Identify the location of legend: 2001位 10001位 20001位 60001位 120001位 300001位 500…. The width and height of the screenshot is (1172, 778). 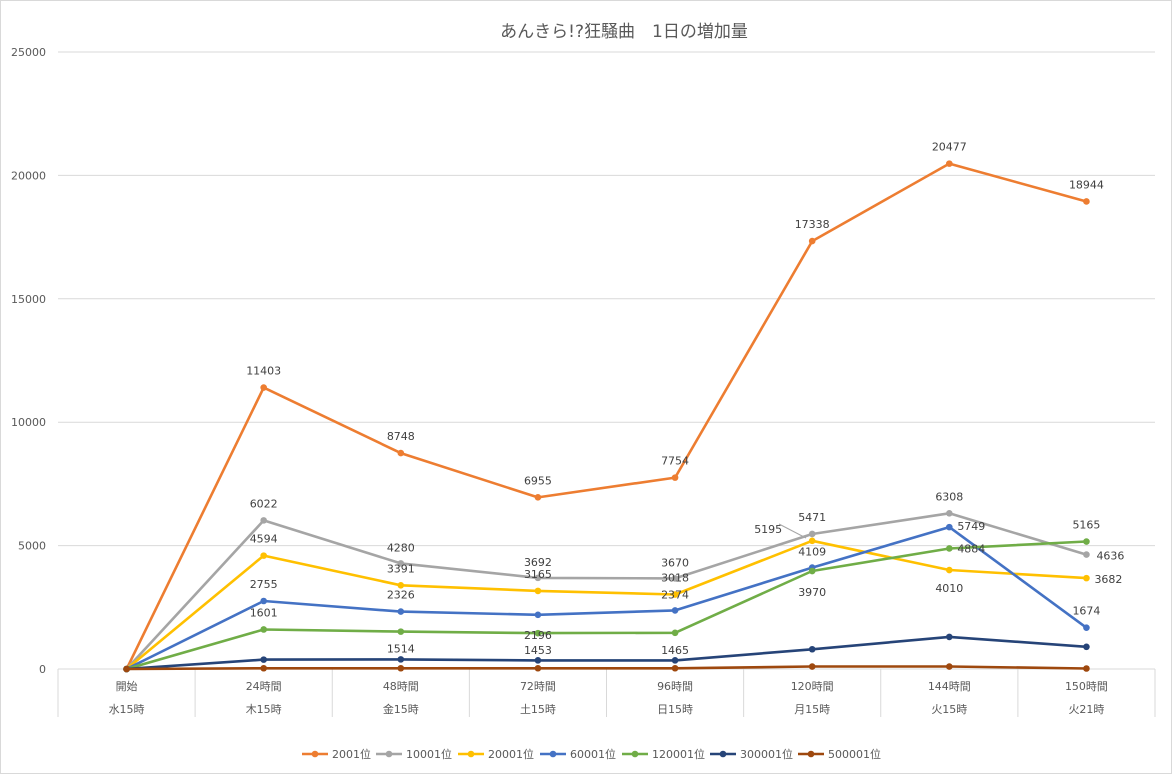
(591, 754).